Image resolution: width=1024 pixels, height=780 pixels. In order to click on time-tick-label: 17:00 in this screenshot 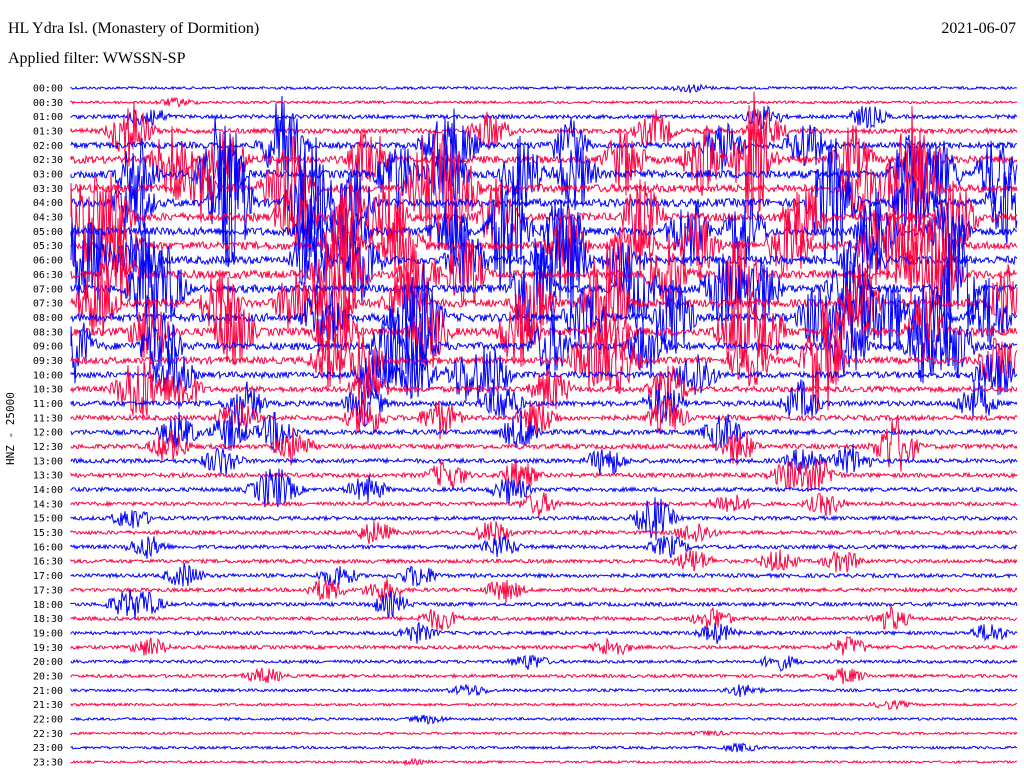, I will do `click(48, 576)`.